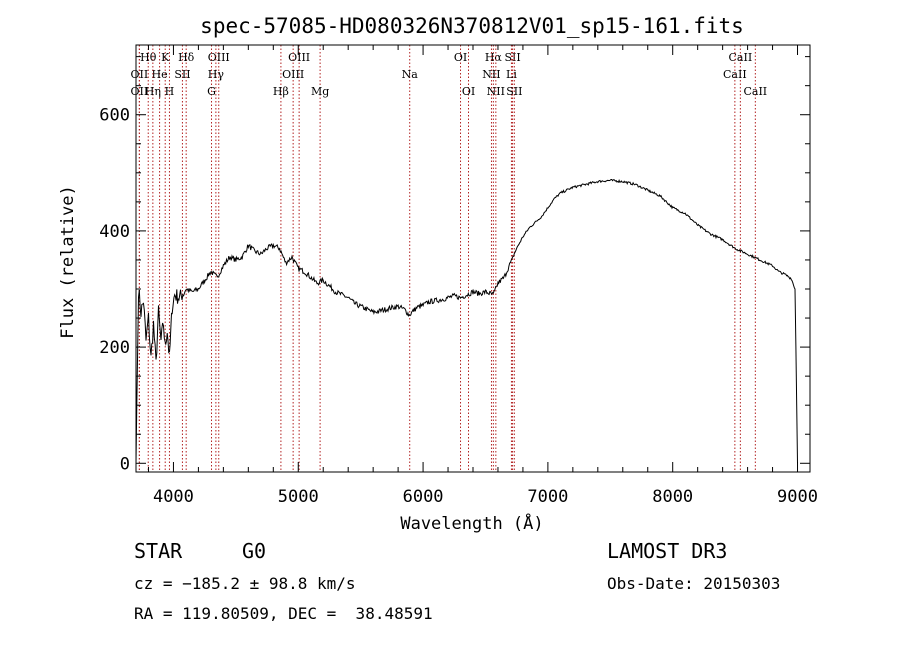  Describe the element at coordinates (293, 74) in the screenshot. I see `marker-label-13: OIII` at that location.